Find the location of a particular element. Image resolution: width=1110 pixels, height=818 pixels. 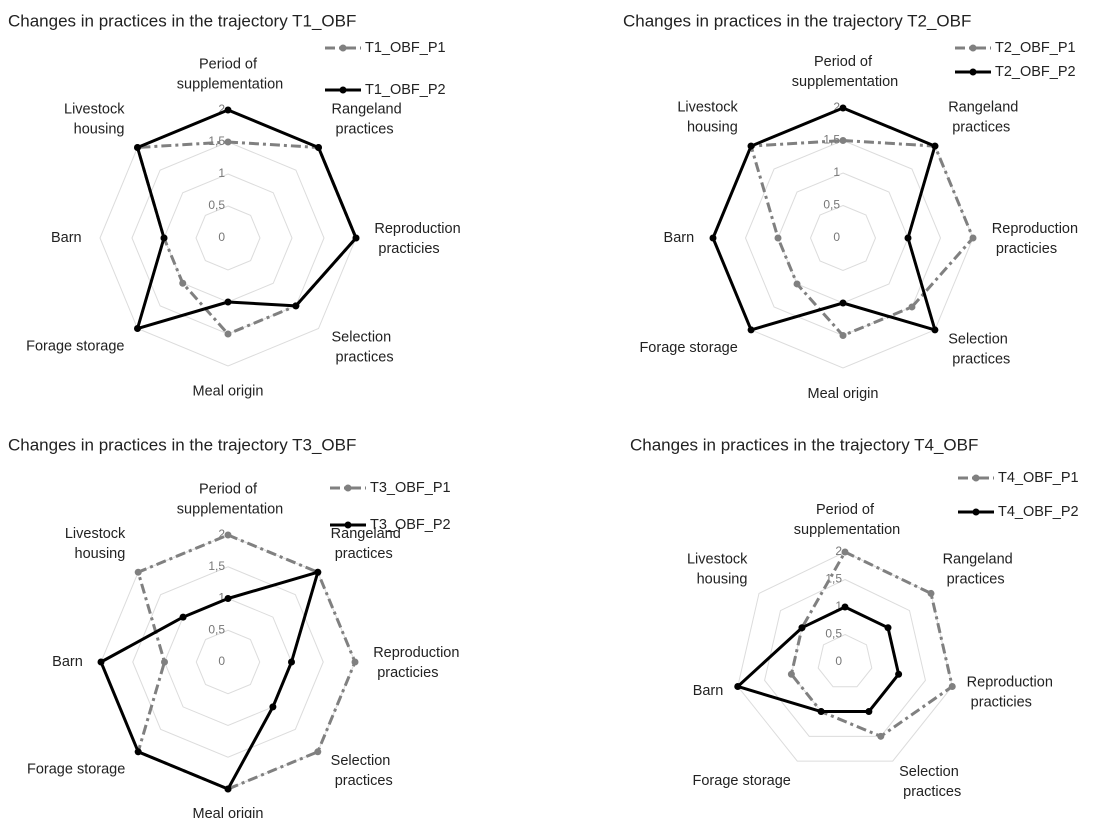

legend-label: T4_OBF_P1 is located at coordinates (1038, 478).